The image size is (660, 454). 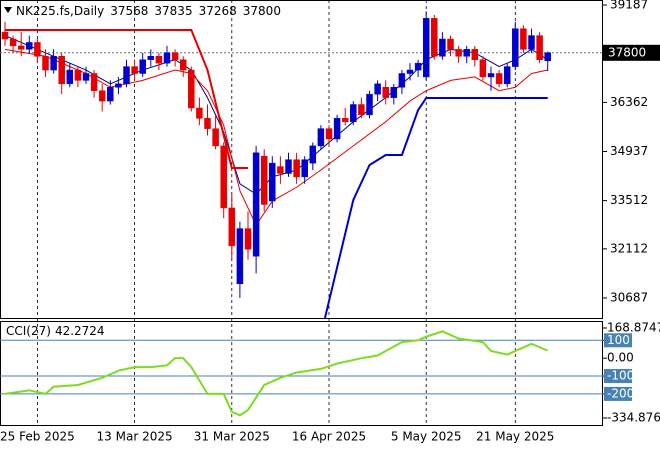 I want to click on x-tick-label: 5 May 2025, so click(x=426, y=437).